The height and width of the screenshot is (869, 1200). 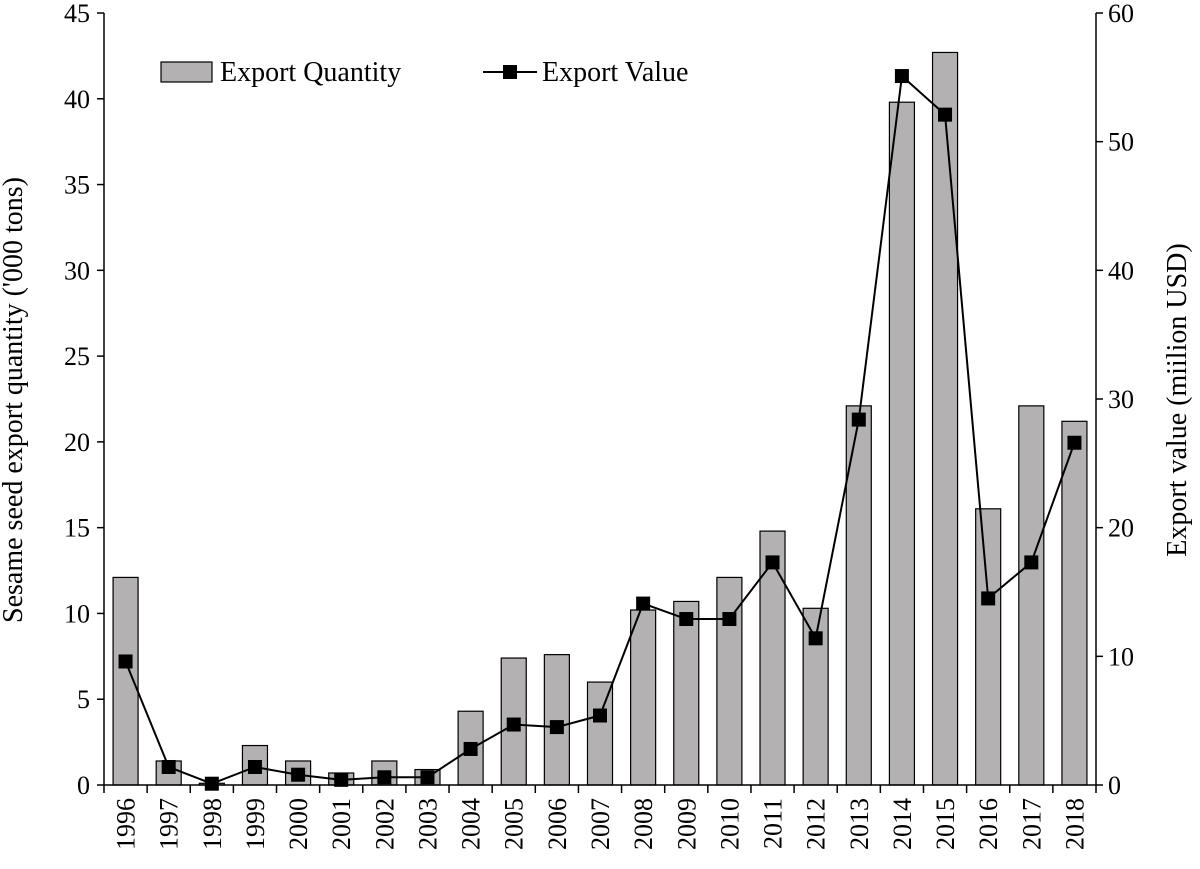 What do you see at coordinates (77, 442) in the screenshot?
I see `left-tick-label: 20` at bounding box center [77, 442].